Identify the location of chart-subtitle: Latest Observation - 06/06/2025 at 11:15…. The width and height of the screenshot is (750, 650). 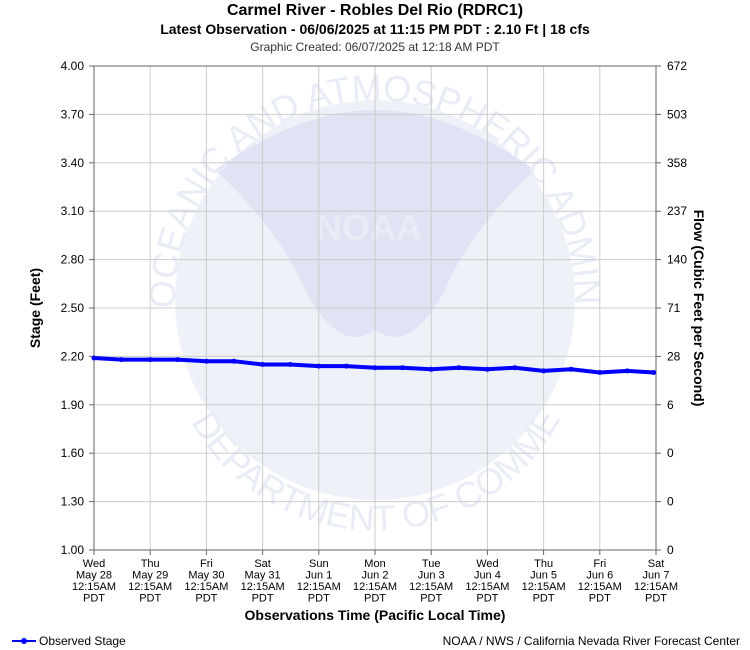
(375, 29).